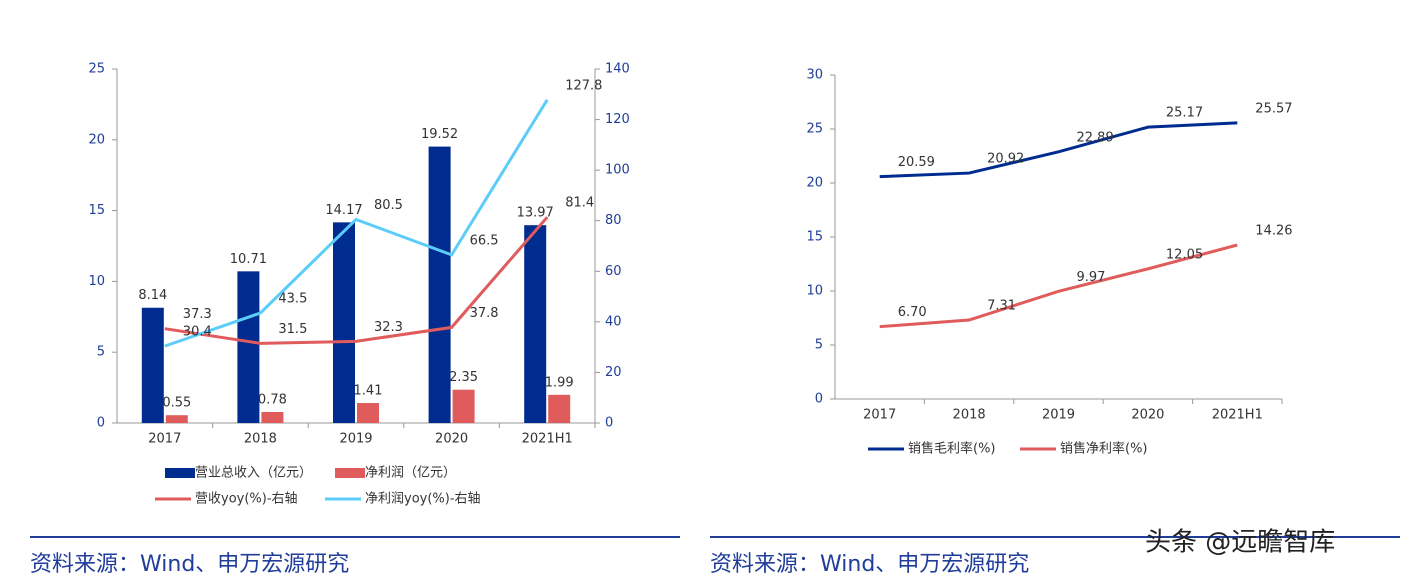 The height and width of the screenshot is (579, 1421). I want to click on y2-tick-label: 60, so click(613, 271).